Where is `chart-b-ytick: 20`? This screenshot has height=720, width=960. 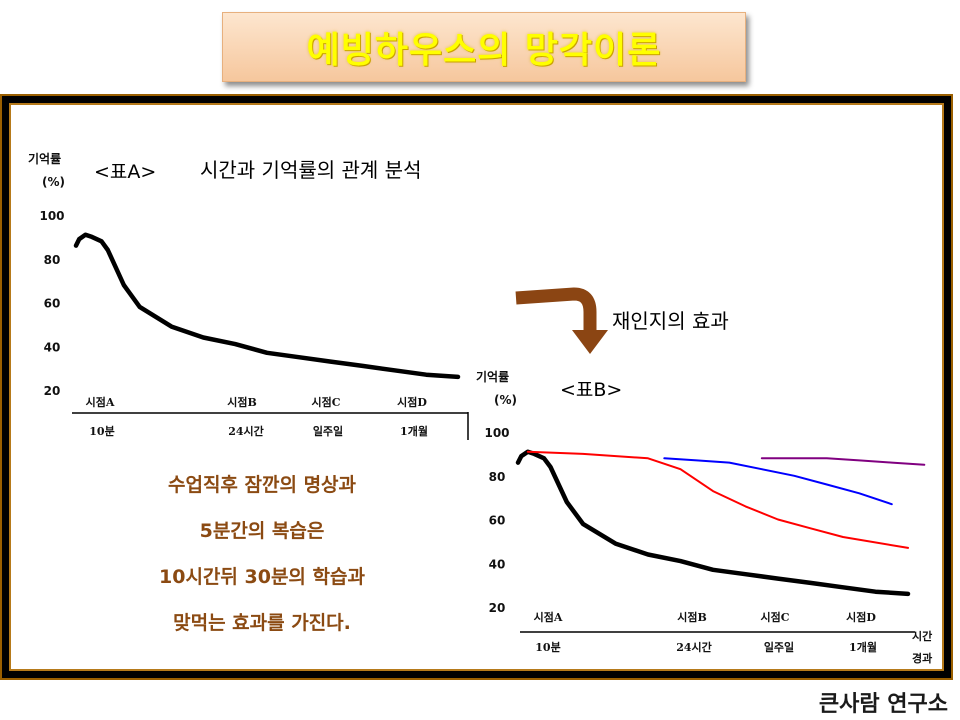 chart-b-ytick: 20 is located at coordinates (497, 608).